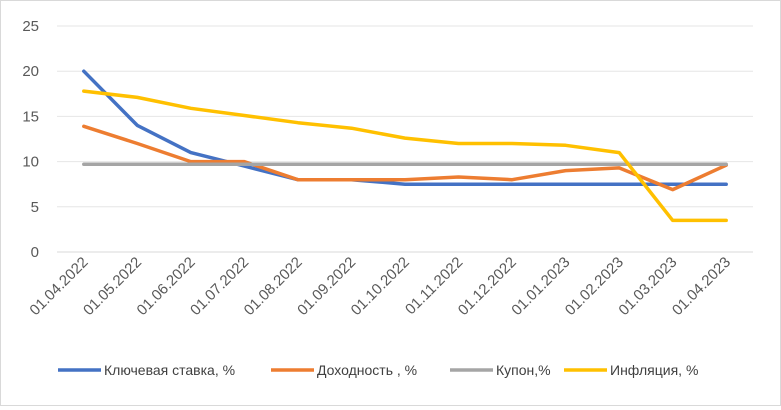 This screenshot has height=410, width=781. What do you see at coordinates (701, 286) in the screenshot?
I see `x-tick-label: 01.04.2023` at bounding box center [701, 286].